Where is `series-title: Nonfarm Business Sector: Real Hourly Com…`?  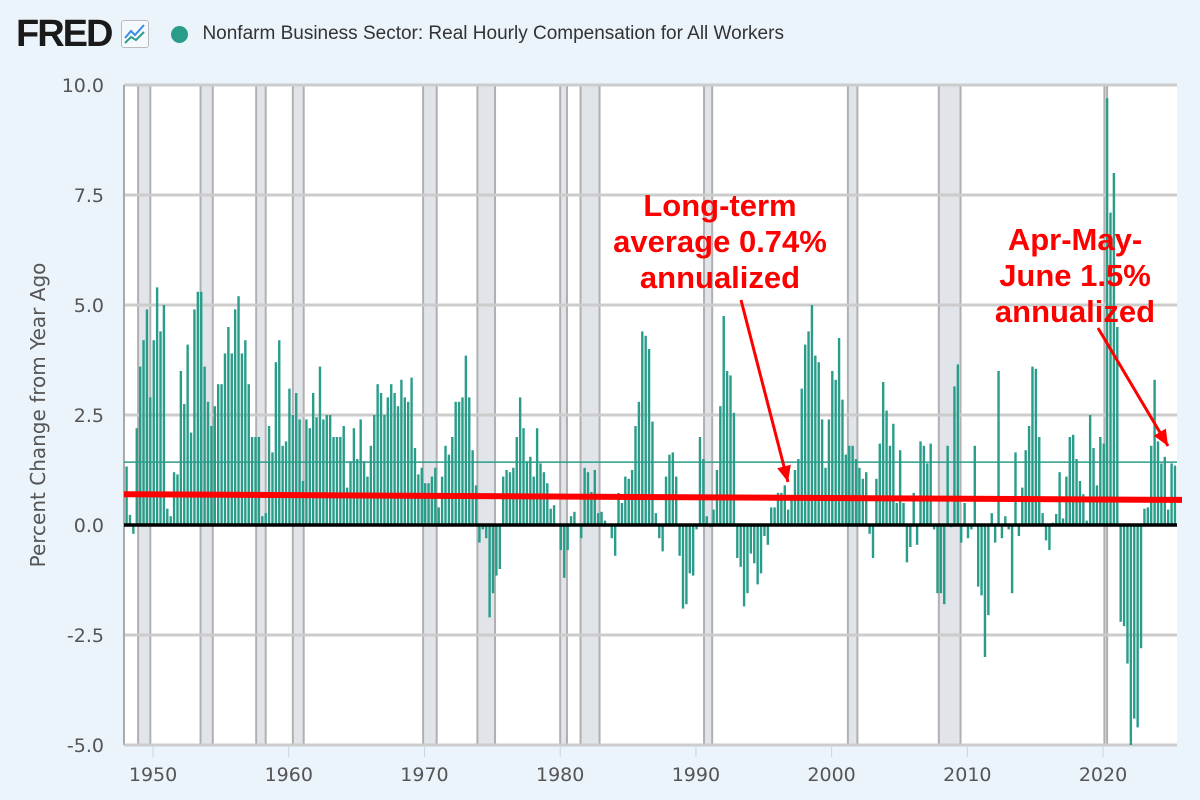
series-title: Nonfarm Business Sector: Real Hourly Com… is located at coordinates (493, 33).